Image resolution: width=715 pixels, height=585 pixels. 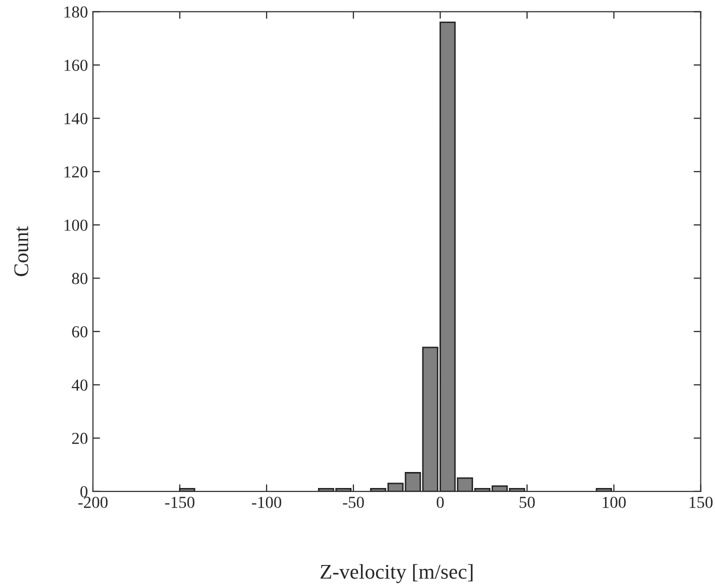 I want to click on y-tick-label: 140, so click(x=76, y=118).